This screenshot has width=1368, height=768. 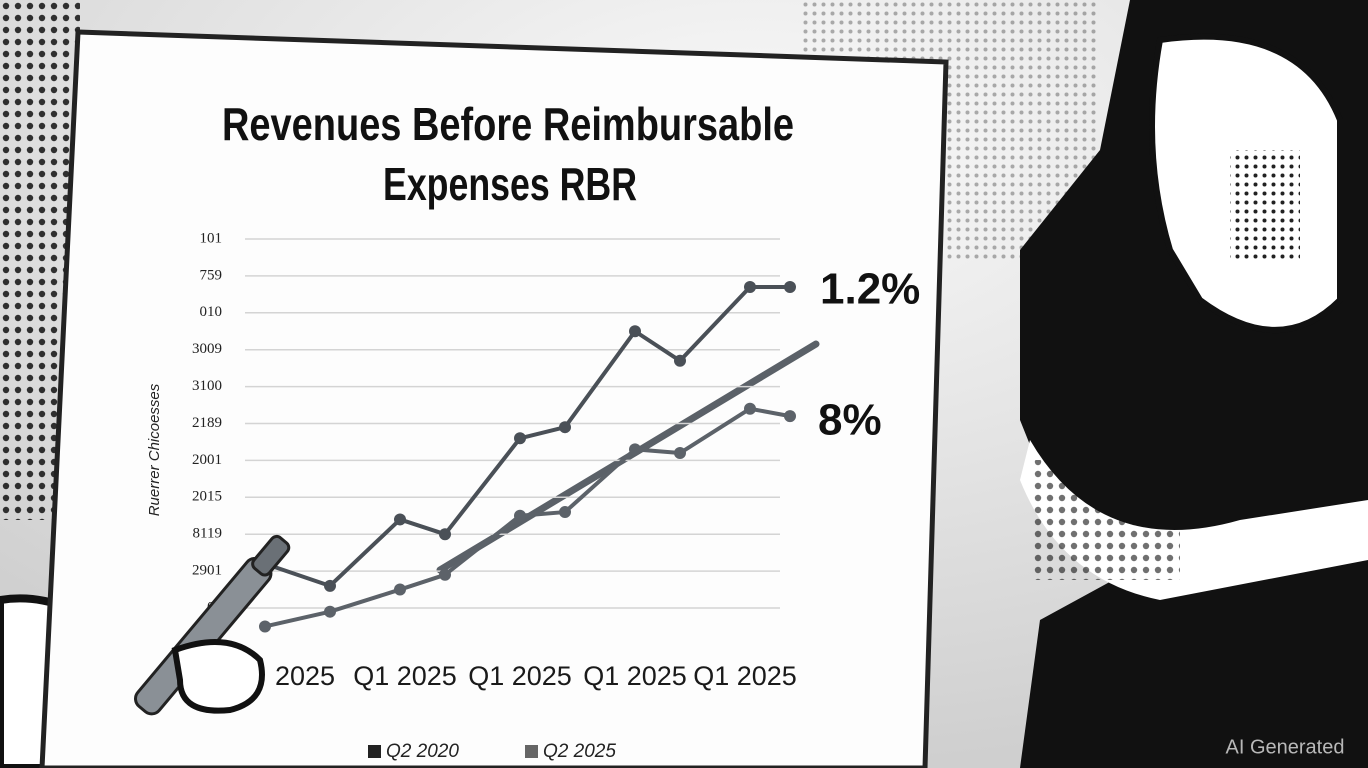 I want to click on y-tick-label: 2189, so click(x=207, y=423).